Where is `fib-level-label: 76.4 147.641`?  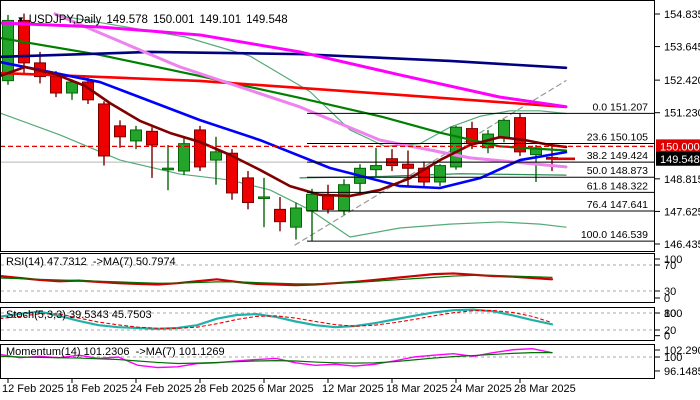
fib-level-label: 76.4 147.641 is located at coordinates (617, 205).